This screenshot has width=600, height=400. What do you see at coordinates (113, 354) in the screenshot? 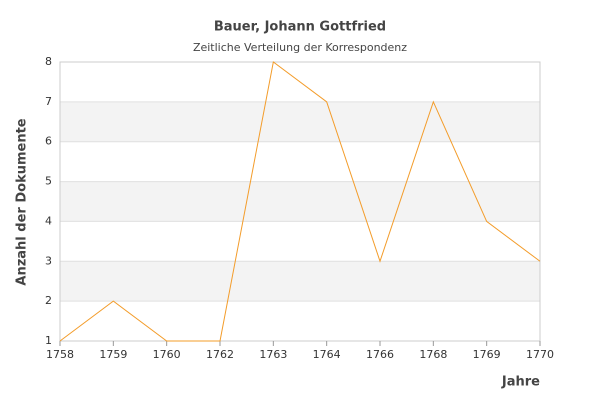
I see `x-tick-label: 1759` at bounding box center [113, 354].